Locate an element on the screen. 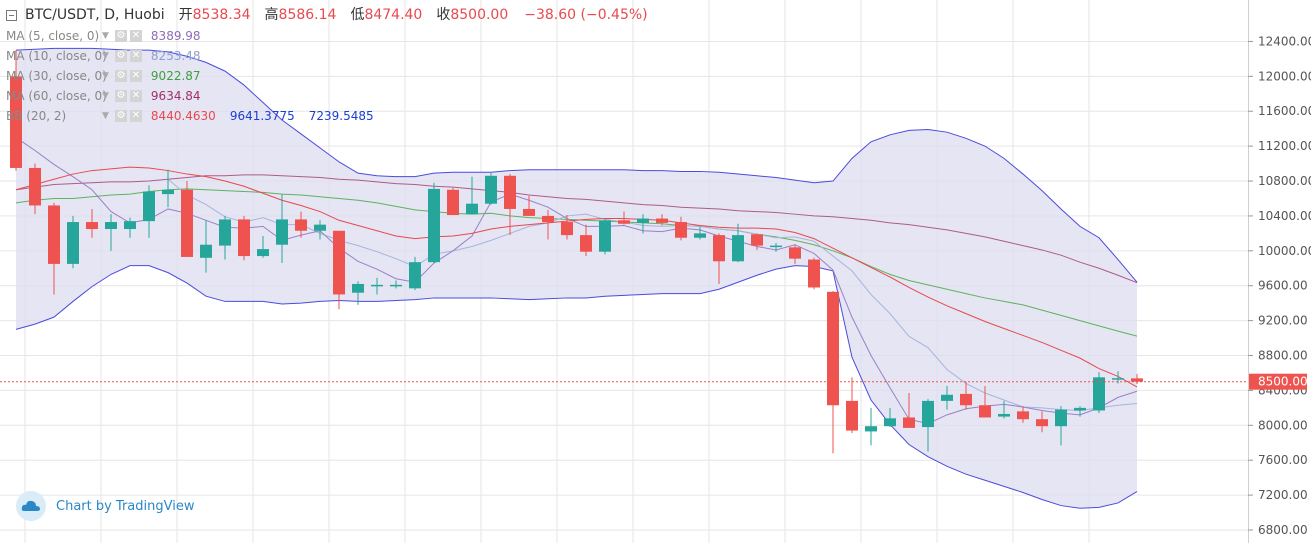 The image size is (1311, 543). high-label: 高 is located at coordinates (271, 15).